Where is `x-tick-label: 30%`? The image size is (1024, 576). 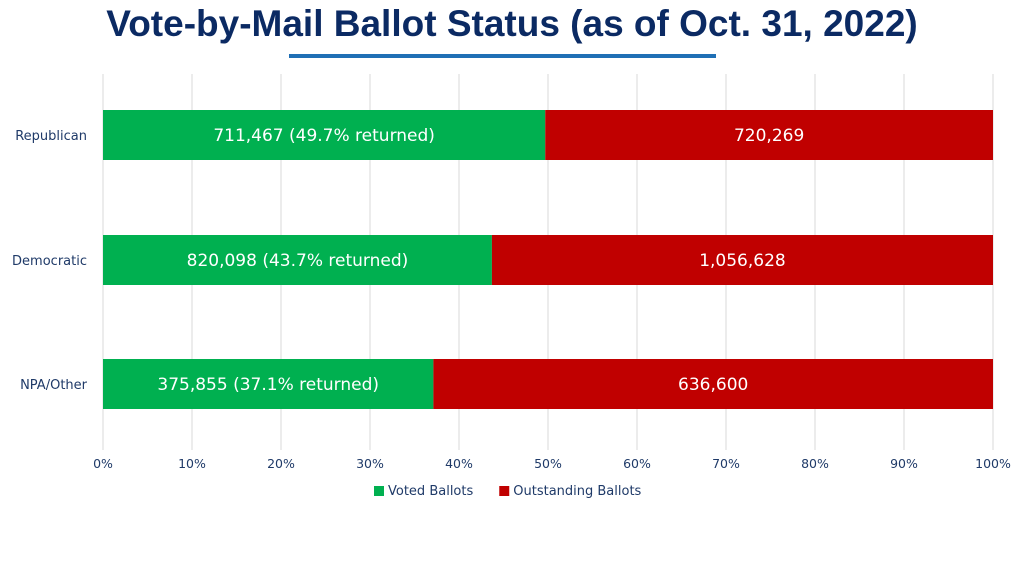 x-tick-label: 30% is located at coordinates (370, 463).